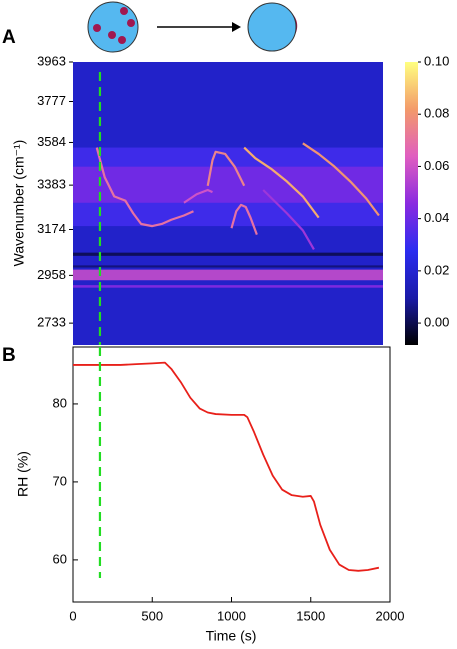  What do you see at coordinates (390, 615) in the screenshot?
I see `x-tick-label: 2000` at bounding box center [390, 615].